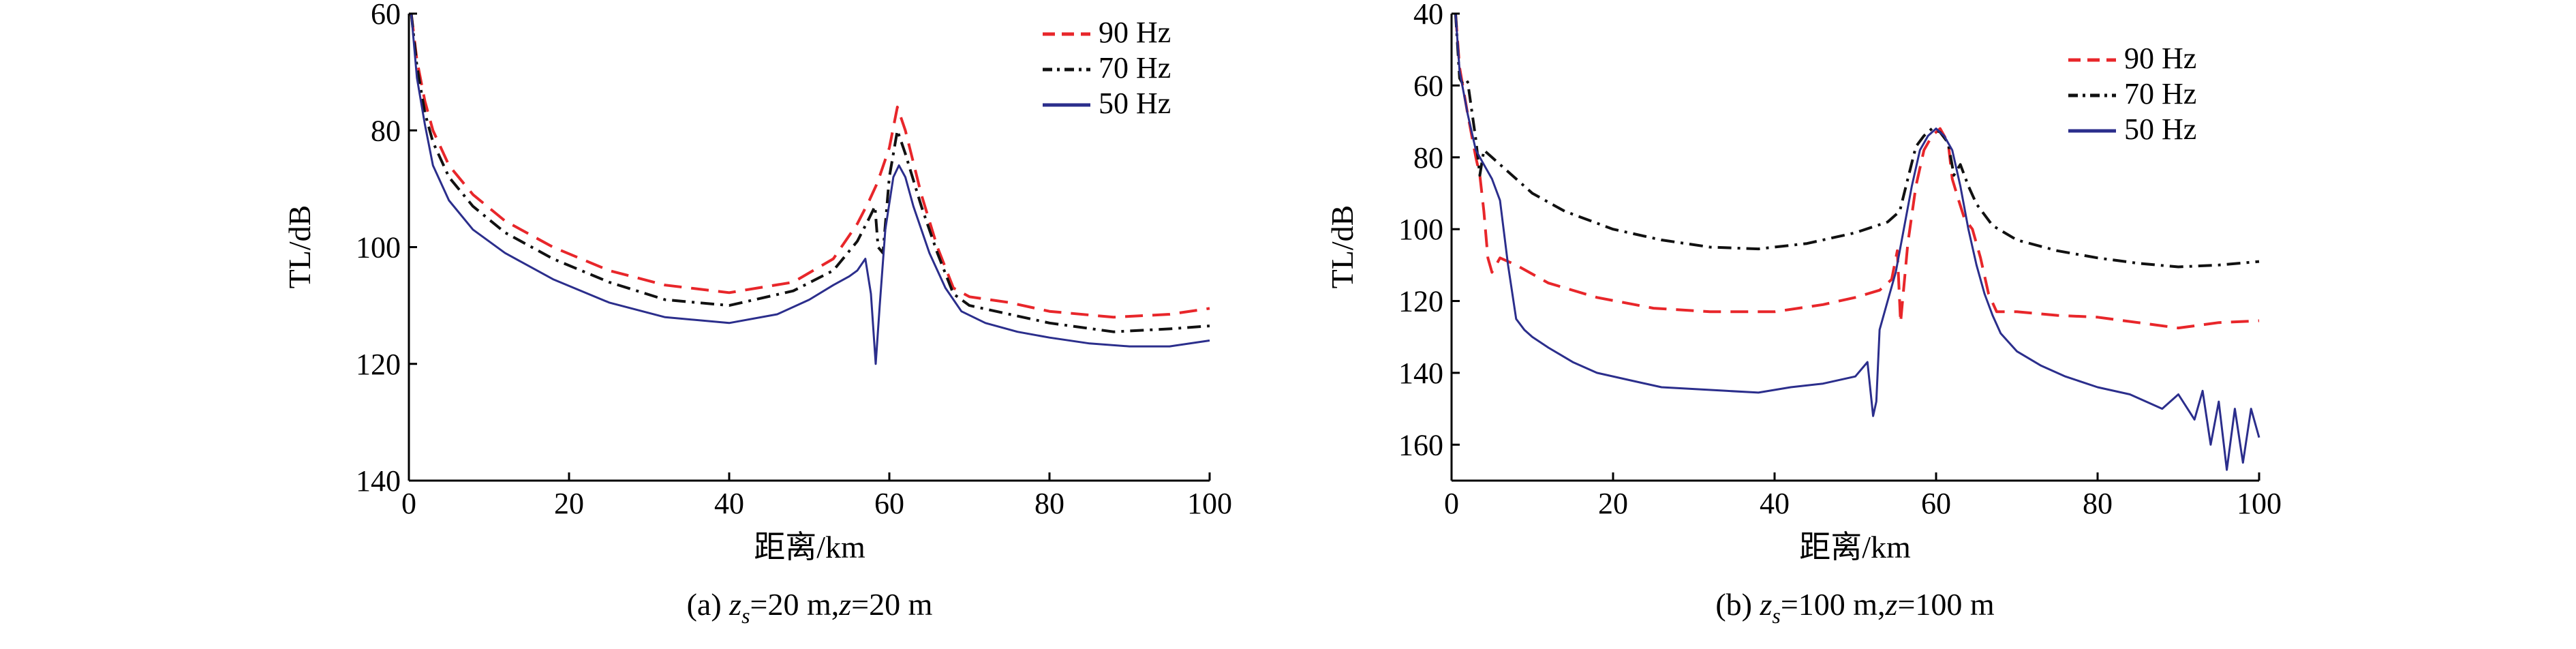  Describe the element at coordinates (1737, 605) in the screenshot. I see `panel-b-caption-prefix: (b)` at that location.